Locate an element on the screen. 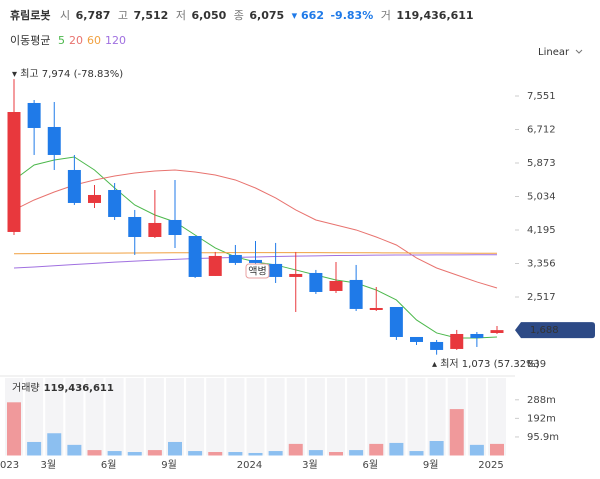 This screenshot has height=479, width=600. legend-entry: 5 is located at coordinates (61, 40).